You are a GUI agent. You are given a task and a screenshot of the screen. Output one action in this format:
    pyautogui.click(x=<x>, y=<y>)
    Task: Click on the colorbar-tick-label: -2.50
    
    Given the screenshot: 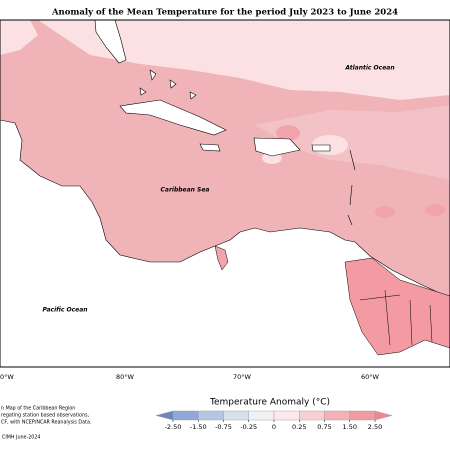 What is the action you would take?
    pyautogui.click(x=173, y=427)
    